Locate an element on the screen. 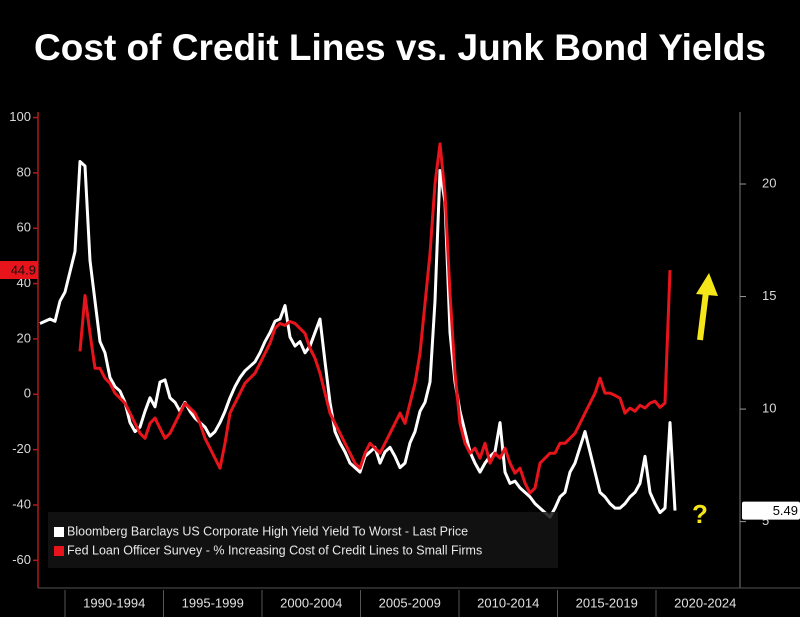 Image resolution: width=800 pixels, height=617 pixels. y2-tick-label: 10 is located at coordinates (769, 408).